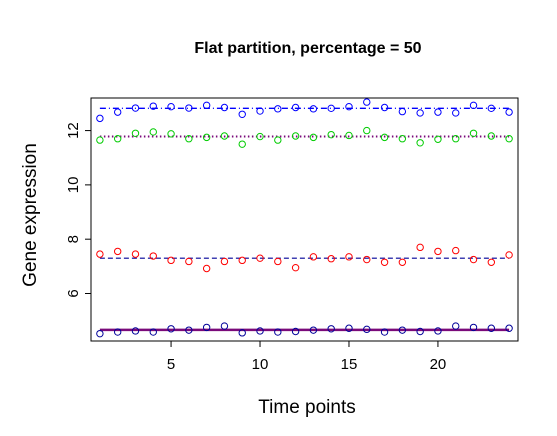  I want to click on y-tick-label: 12, so click(73, 130).